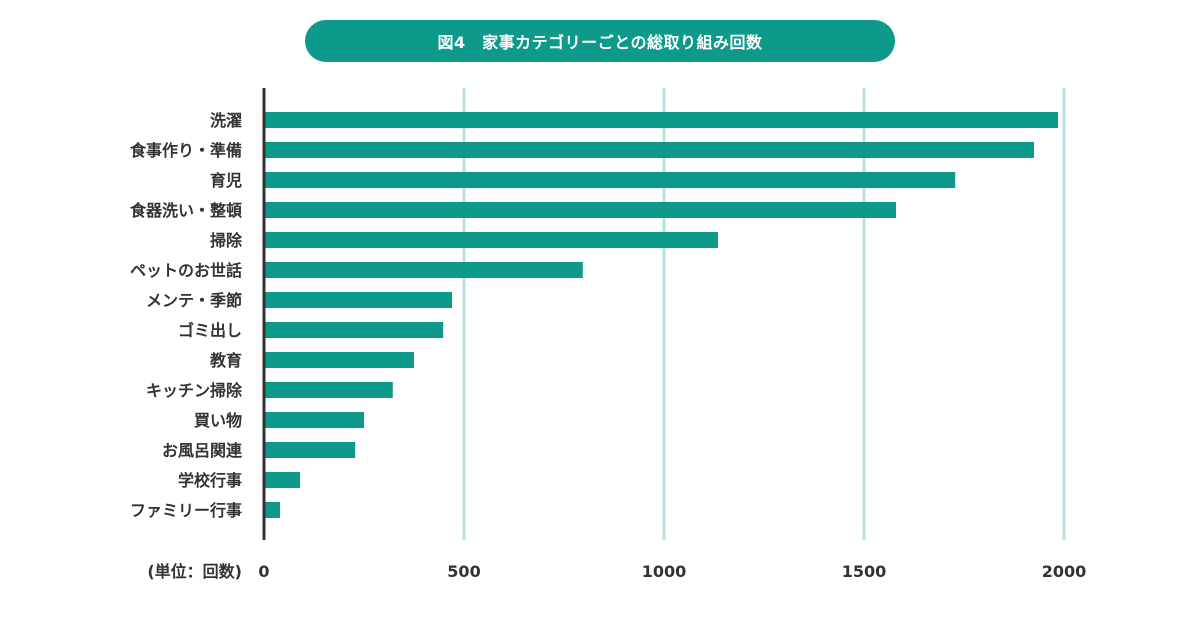  What do you see at coordinates (864, 571) in the screenshot?
I see `x-tick-label-1500: 1500` at bounding box center [864, 571].